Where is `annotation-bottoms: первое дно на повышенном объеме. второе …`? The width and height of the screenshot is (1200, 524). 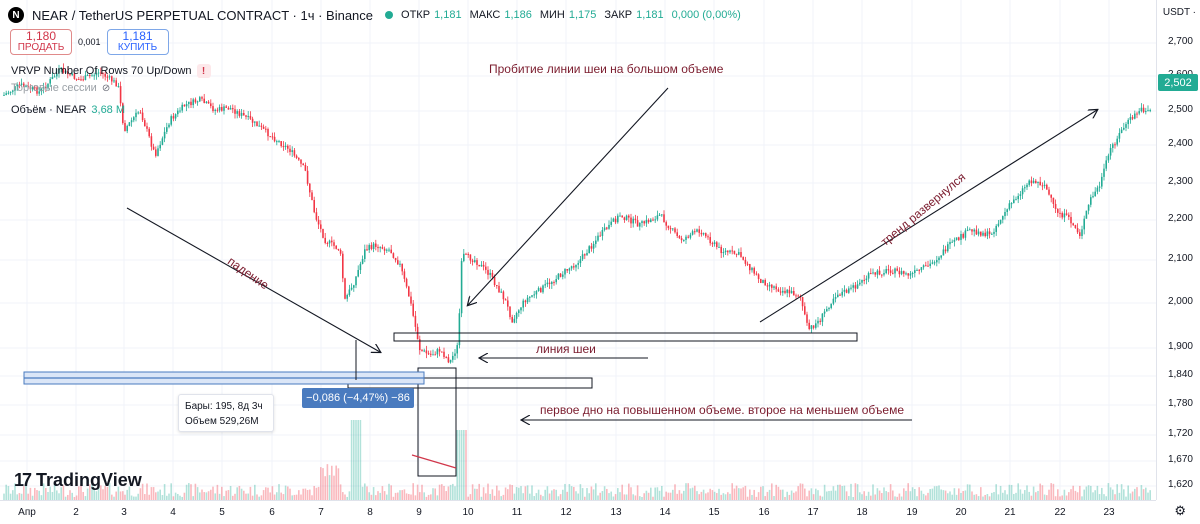 annotation-bottoms: первое дно на повышенном объеме. второе … is located at coordinates (722, 410).